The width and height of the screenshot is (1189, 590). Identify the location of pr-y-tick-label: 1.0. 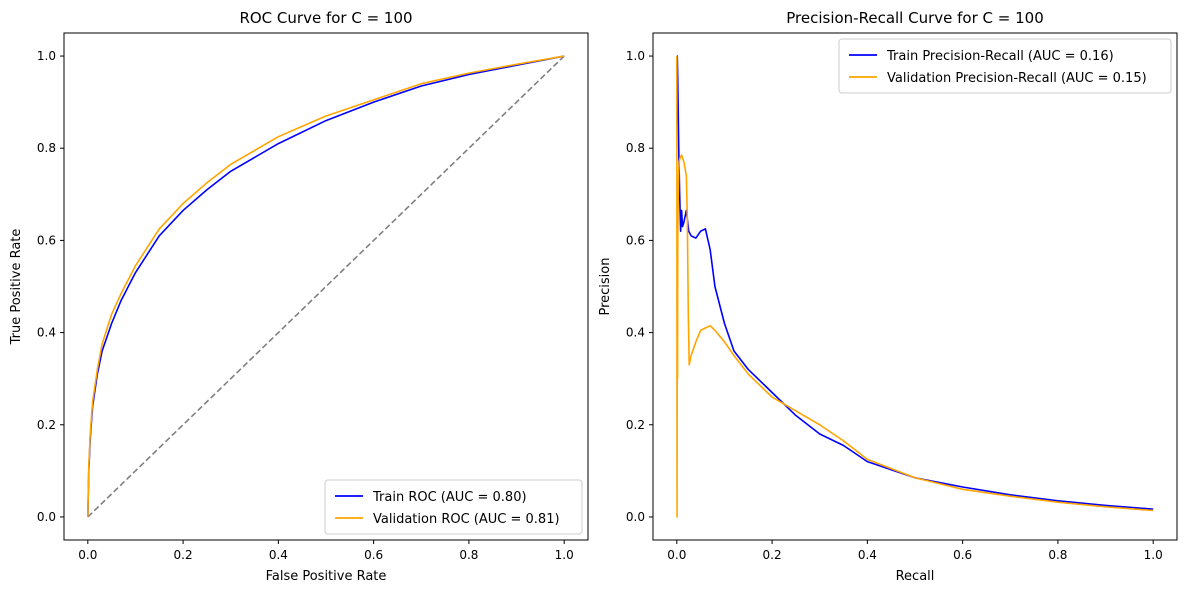
(635, 56).